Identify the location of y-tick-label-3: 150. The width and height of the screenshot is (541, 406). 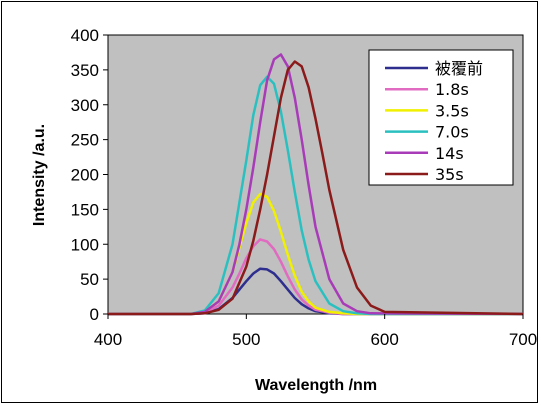
(85, 209).